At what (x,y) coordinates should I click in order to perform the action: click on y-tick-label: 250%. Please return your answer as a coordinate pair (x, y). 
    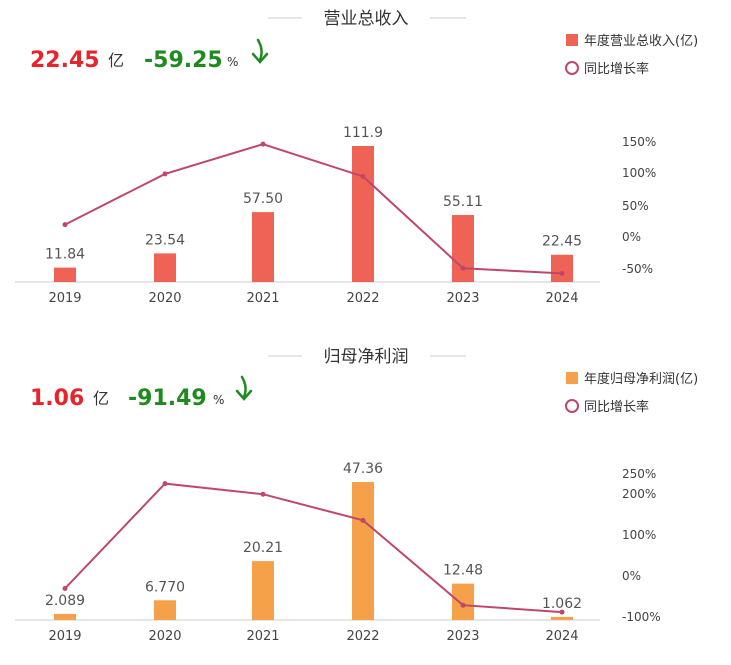
    Looking at the image, I should click on (639, 474).